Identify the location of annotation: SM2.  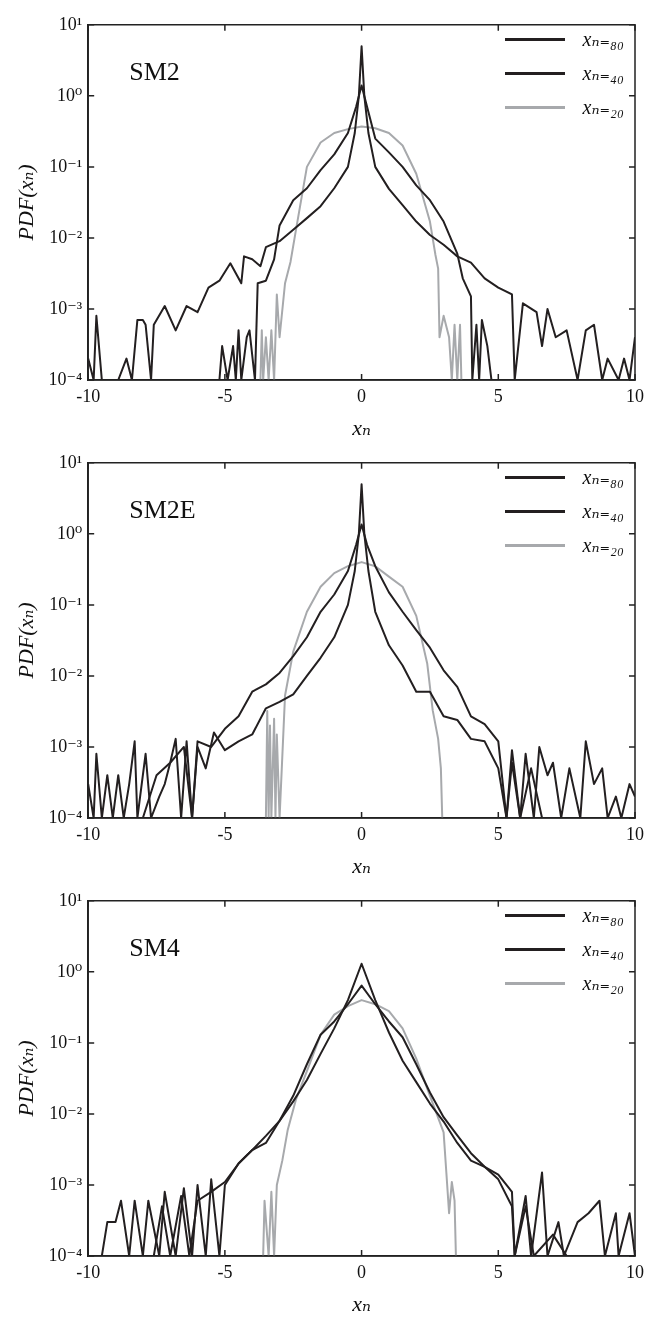
(154, 72).